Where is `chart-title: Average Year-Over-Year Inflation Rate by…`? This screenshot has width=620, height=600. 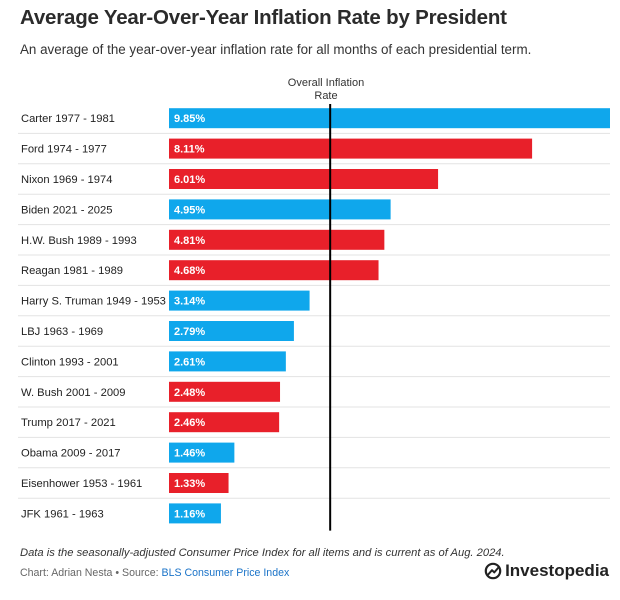
chart-title: Average Year-Over-Year Inflation Rate by… is located at coordinates (263, 17).